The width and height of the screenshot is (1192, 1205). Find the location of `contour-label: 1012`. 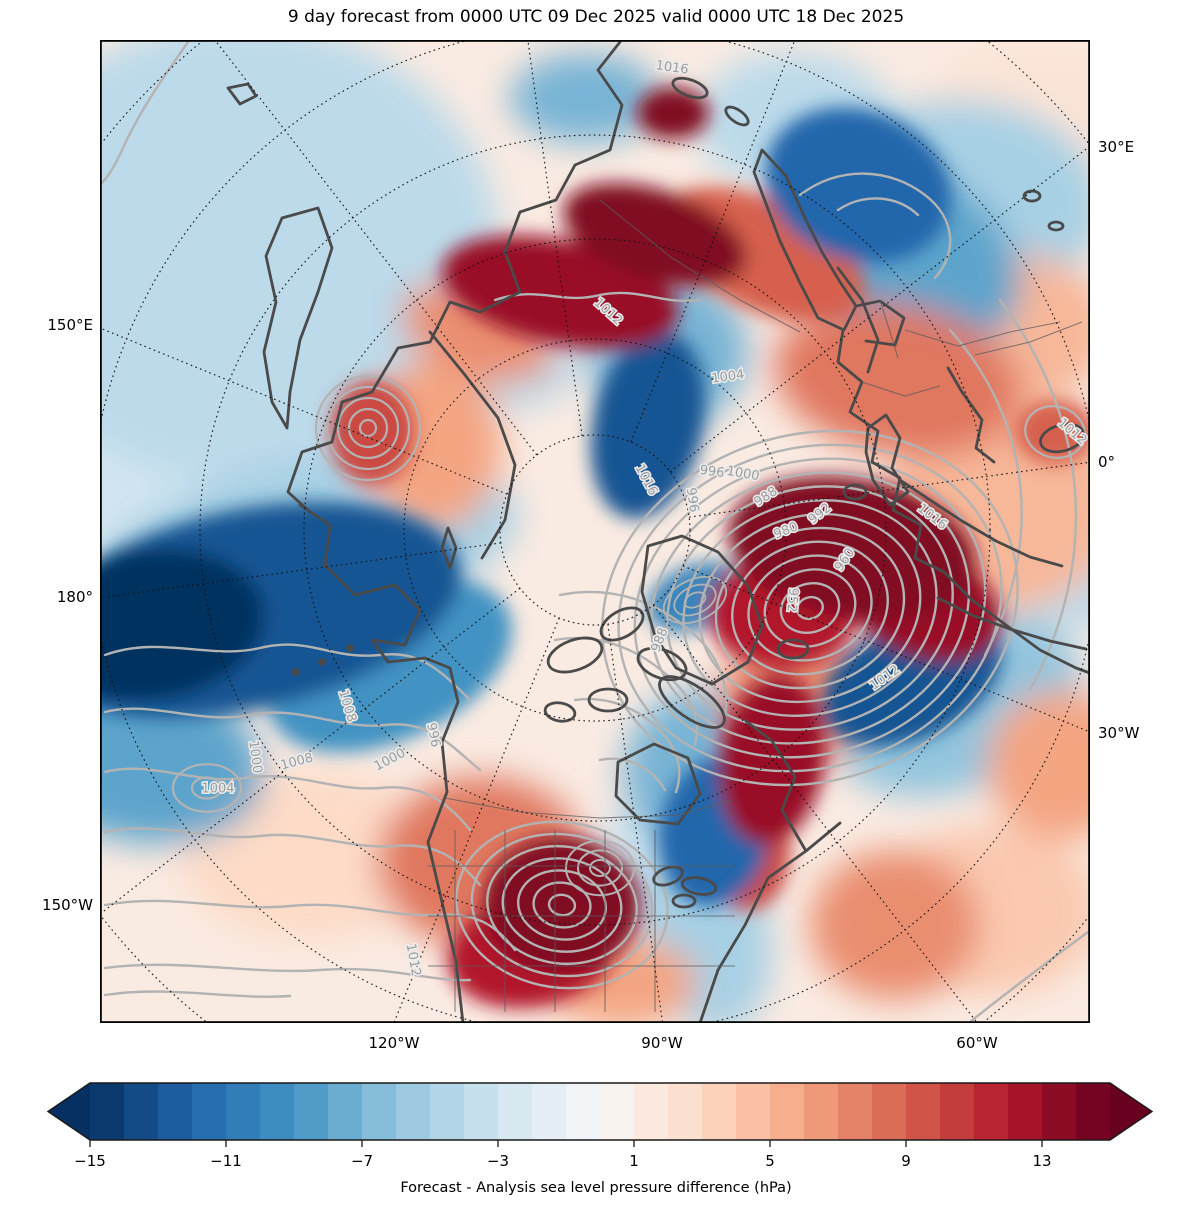

contour-label: 1012 is located at coordinates (413, 959).